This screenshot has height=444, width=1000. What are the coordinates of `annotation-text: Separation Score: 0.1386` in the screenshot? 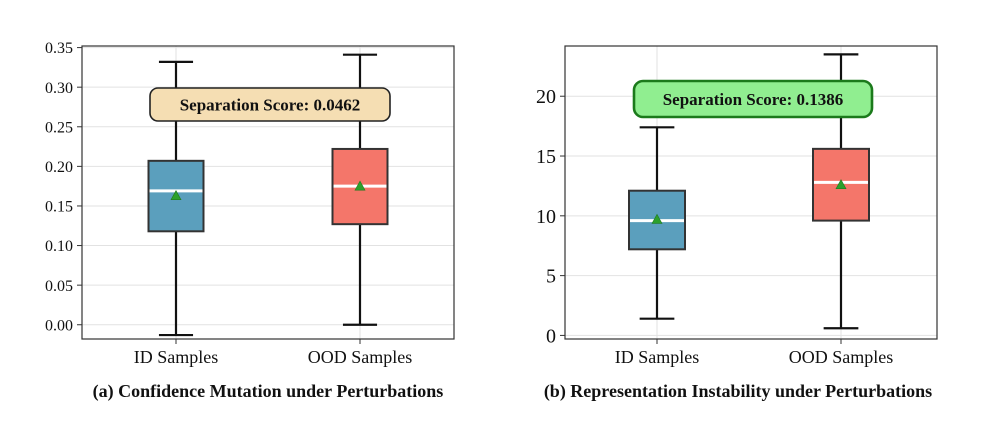 It's located at (753, 99).